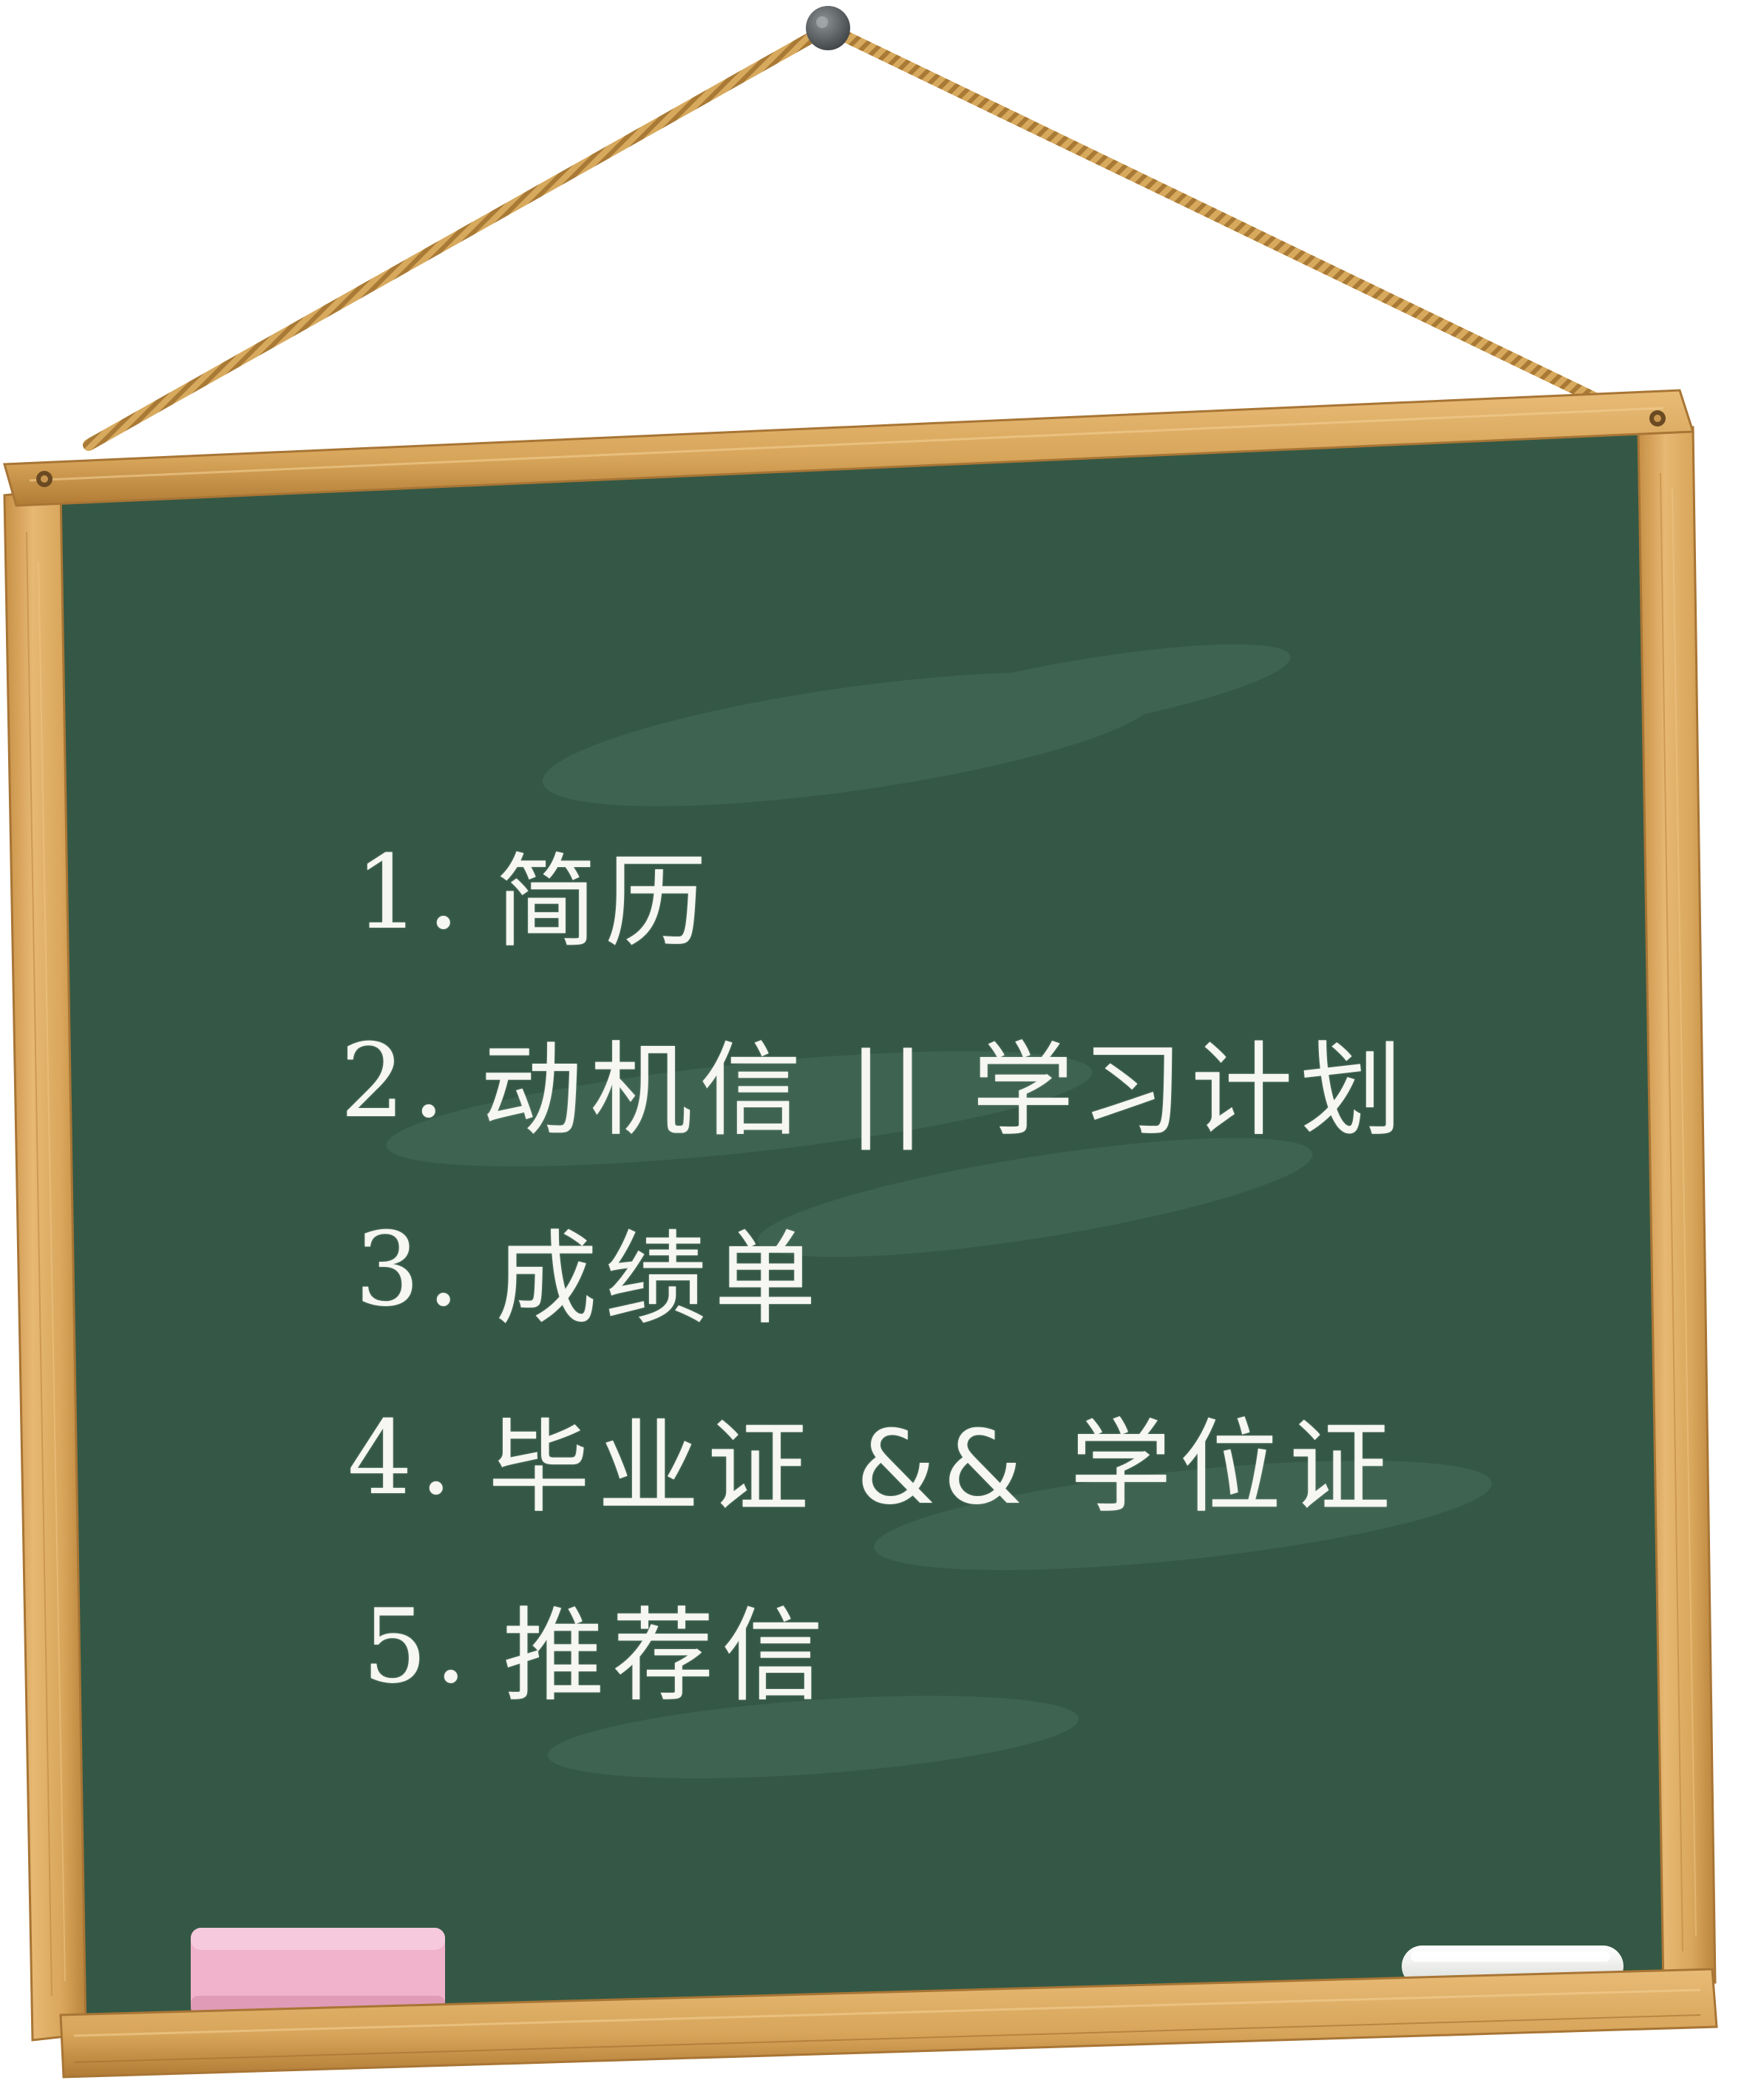 This screenshot has width=1744, height=2100. Describe the element at coordinates (411, 892) in the screenshot. I see `item-number: 1.` at that location.